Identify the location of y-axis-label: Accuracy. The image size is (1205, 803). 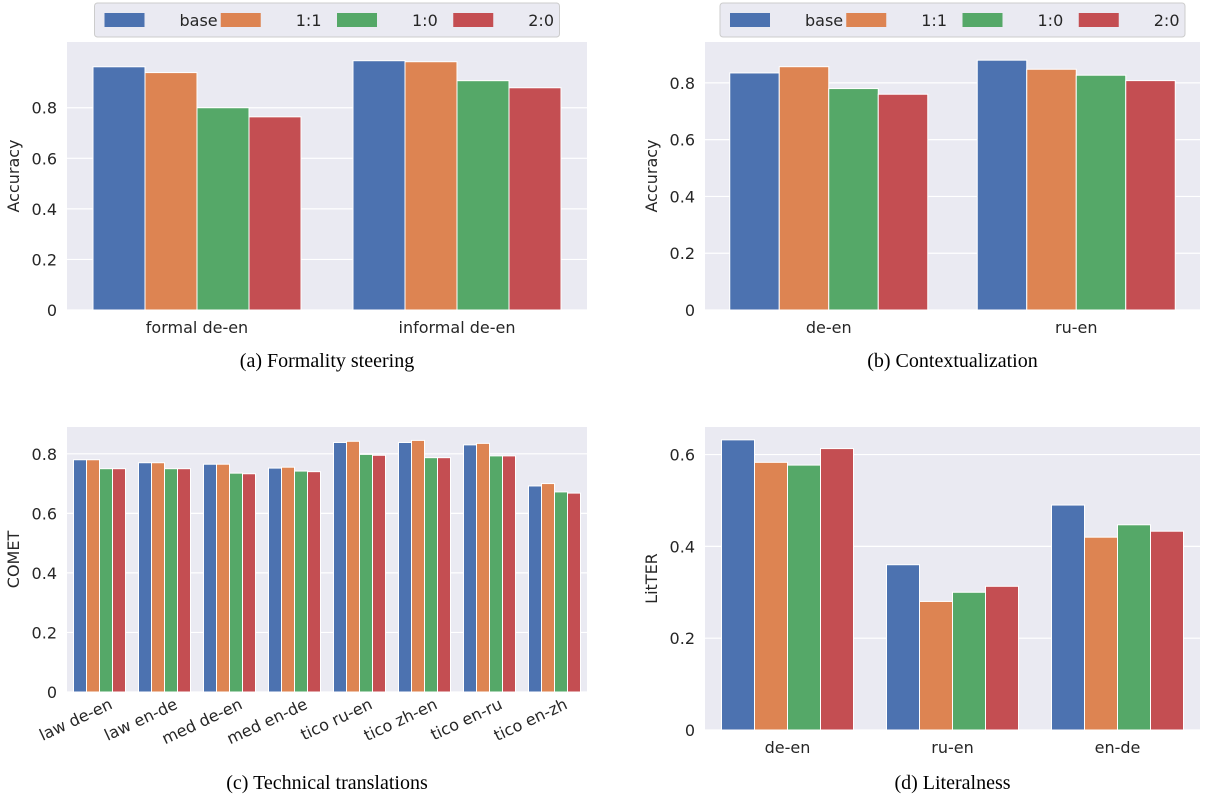
(13, 175).